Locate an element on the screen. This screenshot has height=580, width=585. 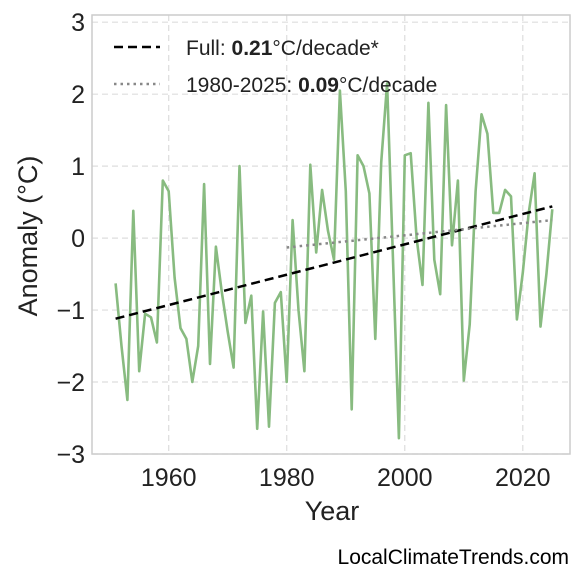
legend-recent-value: 0.09 is located at coordinates (318, 85).